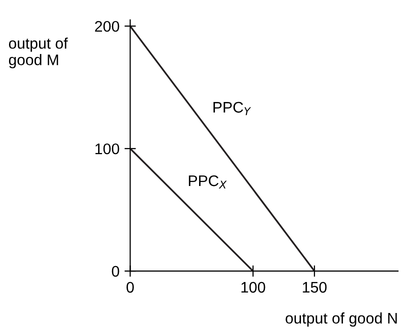 This screenshot has height=333, width=412. Describe the element at coordinates (314, 287) in the screenshot. I see `x-tick-label: 150` at that location.